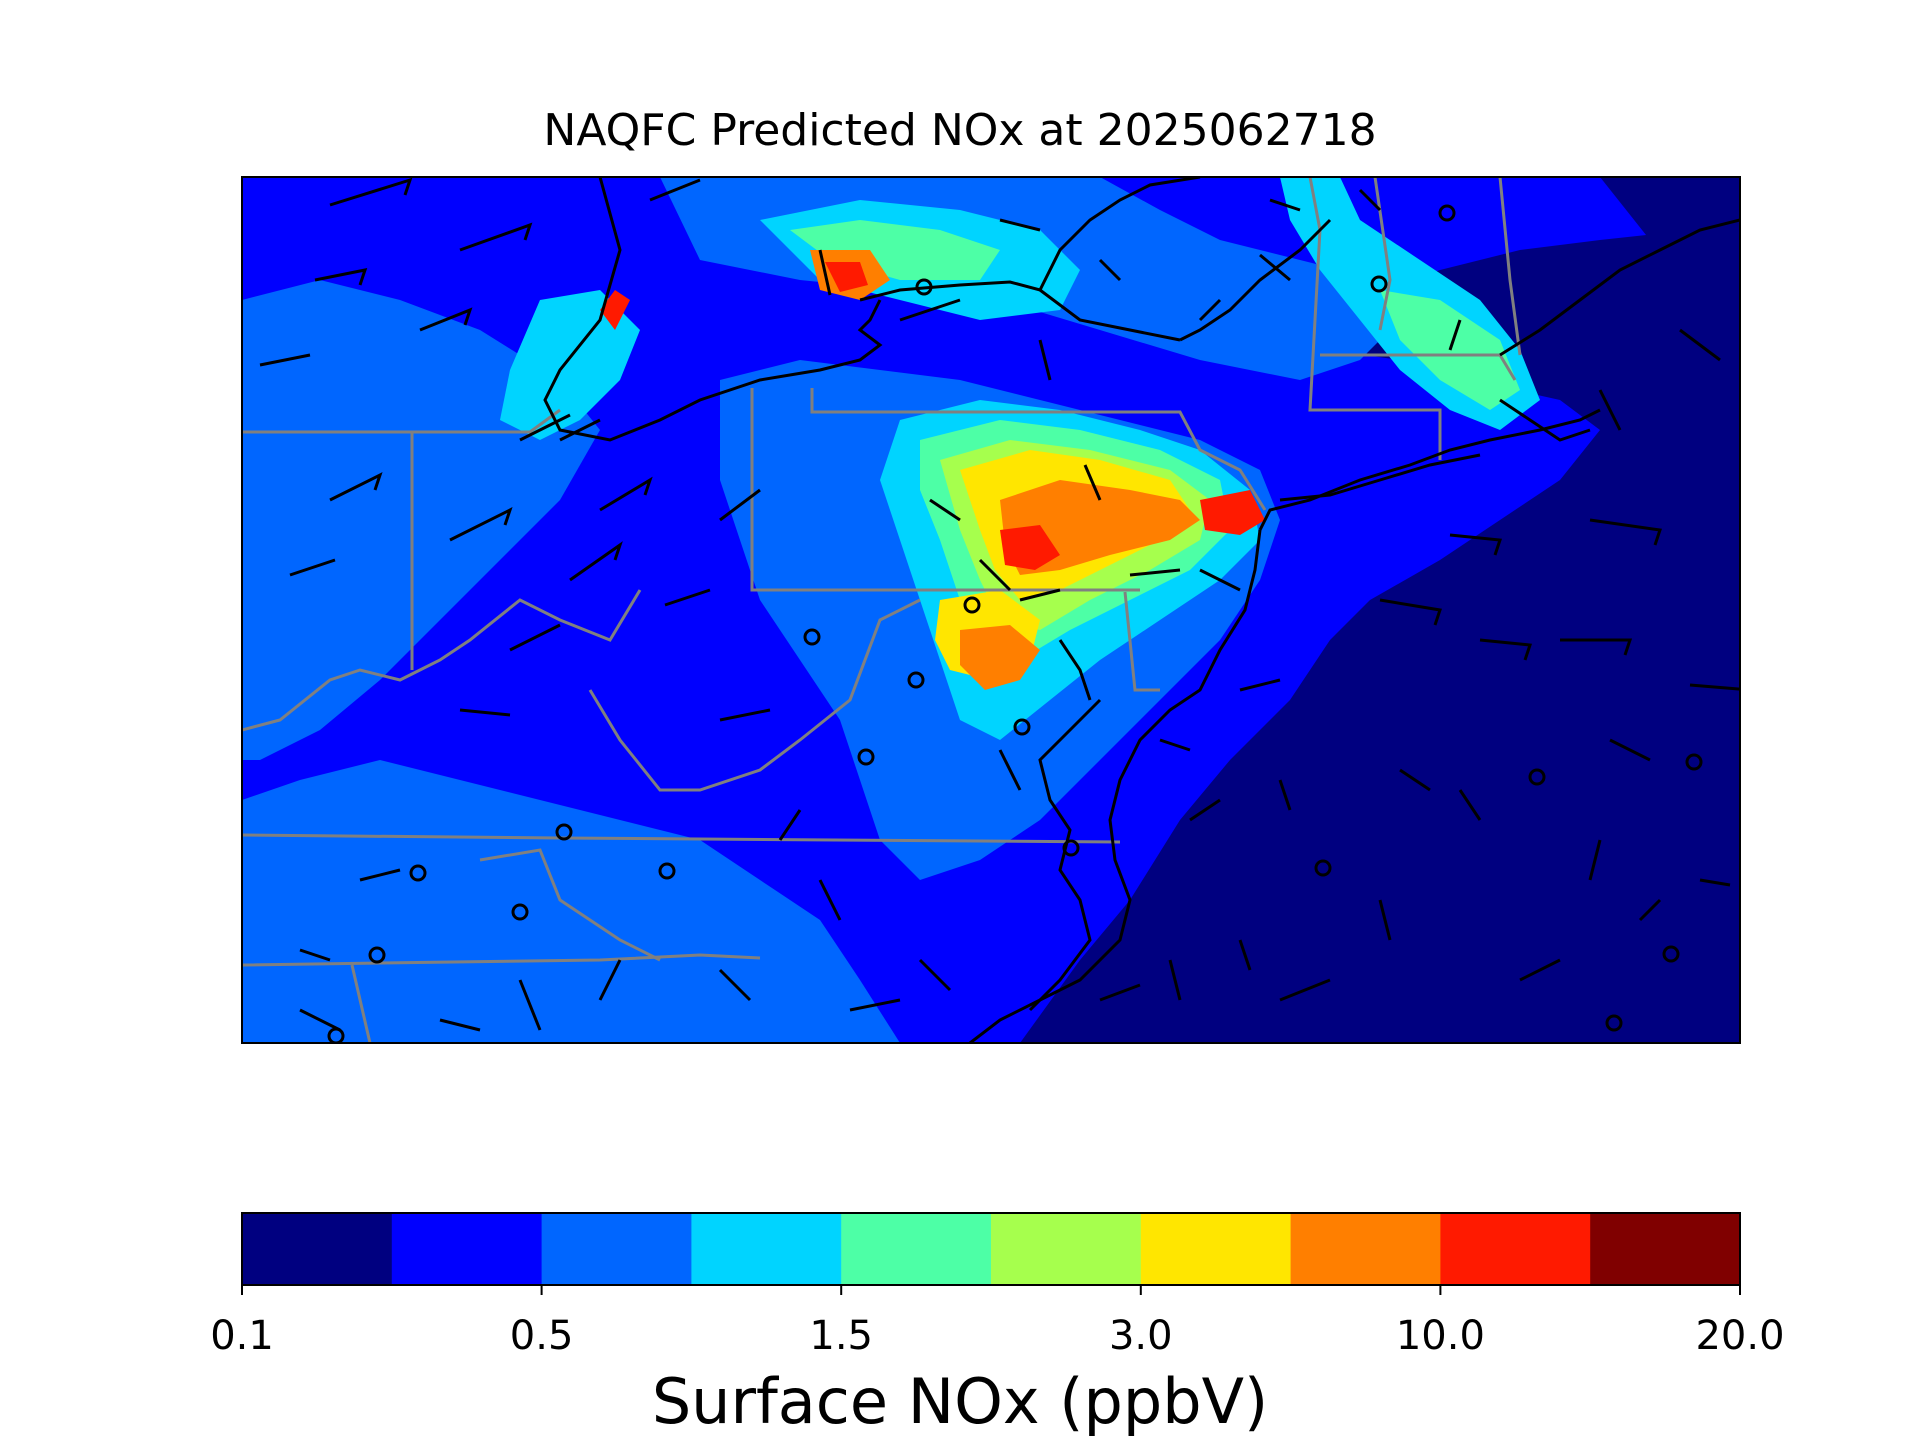 The height and width of the screenshot is (1440, 1920). Describe the element at coordinates (571, 901) in the screenshot. I see `mid-level-region-south` at that location.